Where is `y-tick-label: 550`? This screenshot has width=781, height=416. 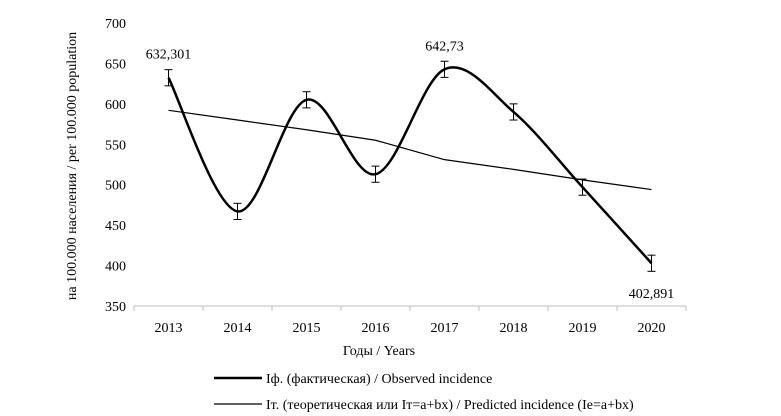 y-tick-label: 550 is located at coordinates (115, 145).